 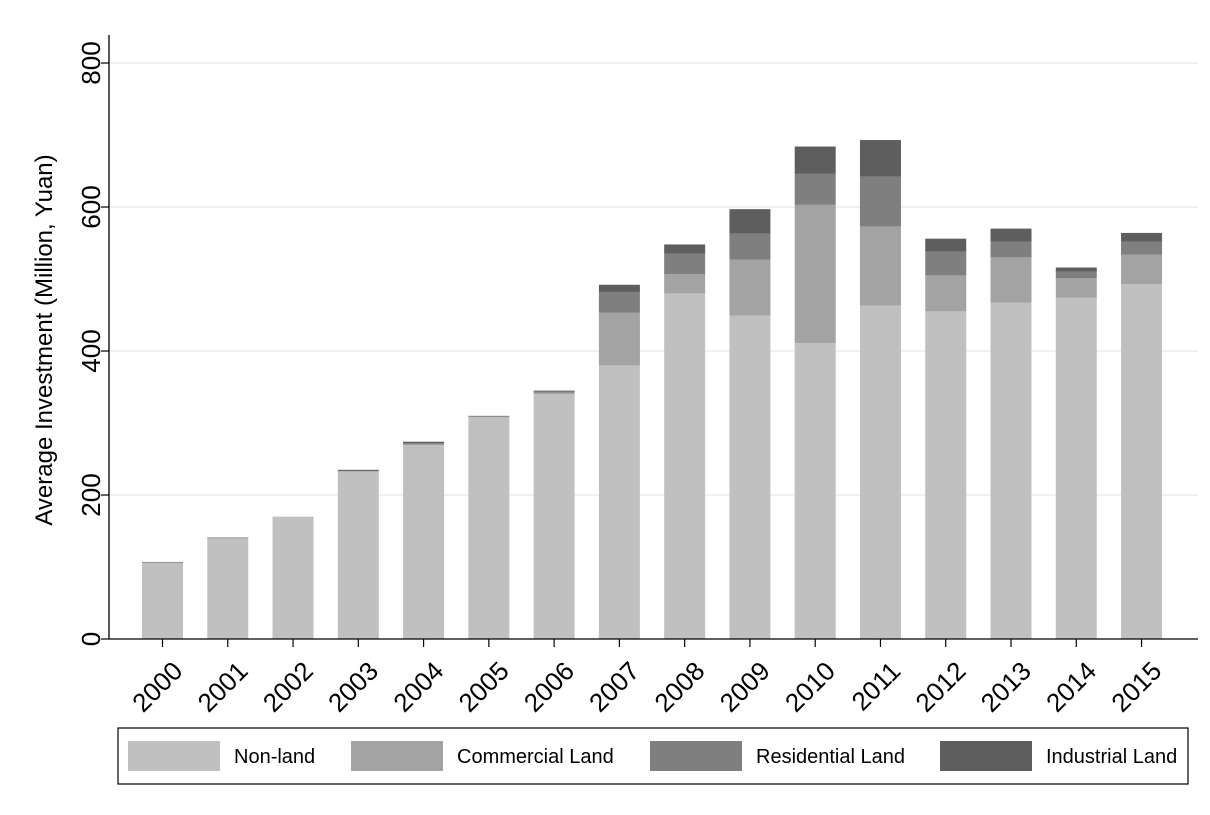 What do you see at coordinates (91, 62) in the screenshot?
I see `y-tick-label: 800` at bounding box center [91, 62].